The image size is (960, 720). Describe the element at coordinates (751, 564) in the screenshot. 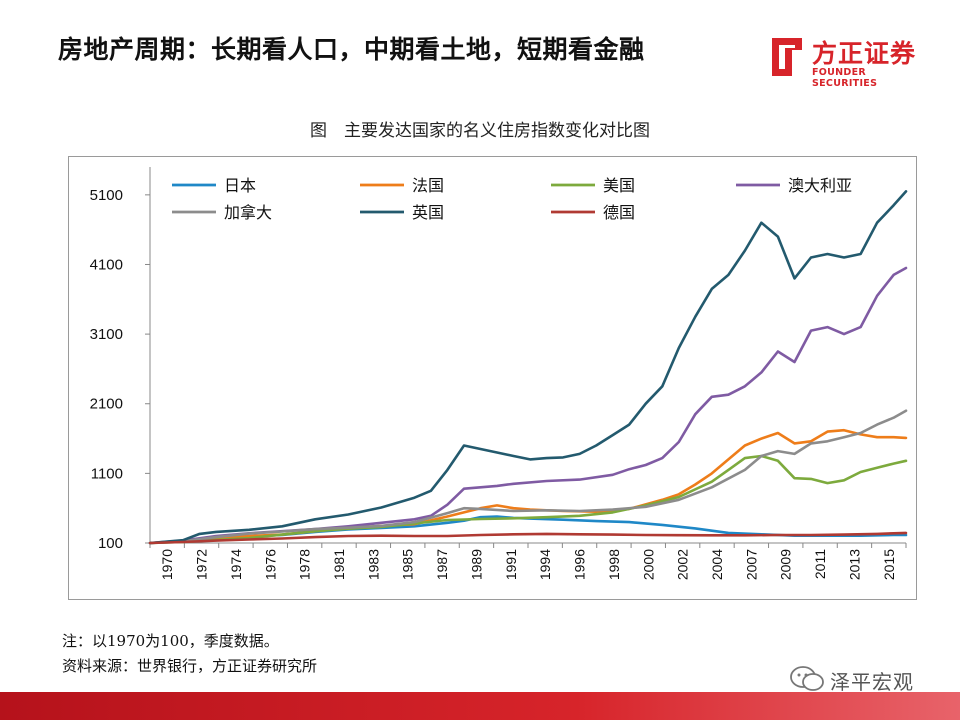

I see `x-tick-label: 2007` at that location.